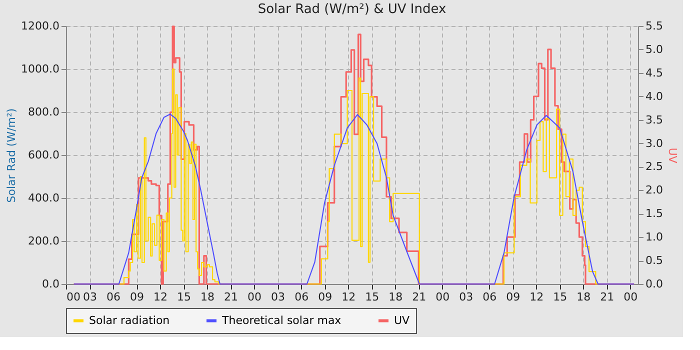 This screenshot has width=700, height=350. I want to click on y2-tick-label: 0.5, so click(654, 261).